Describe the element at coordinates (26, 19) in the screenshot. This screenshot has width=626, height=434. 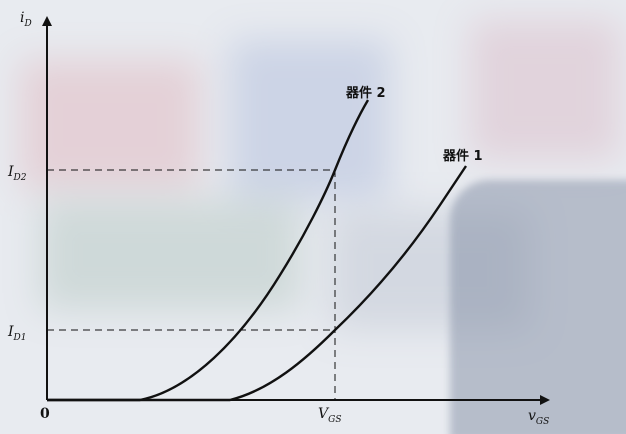
I see `y-axis-label: iD` at that location.